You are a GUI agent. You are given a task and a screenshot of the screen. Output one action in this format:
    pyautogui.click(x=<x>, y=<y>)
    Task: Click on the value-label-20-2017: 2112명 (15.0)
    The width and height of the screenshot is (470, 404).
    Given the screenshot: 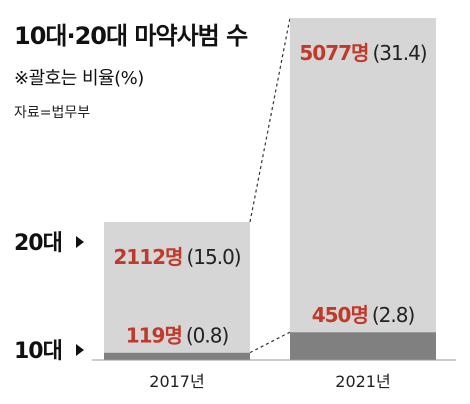 What is the action you would take?
    pyautogui.click(x=176, y=257)
    